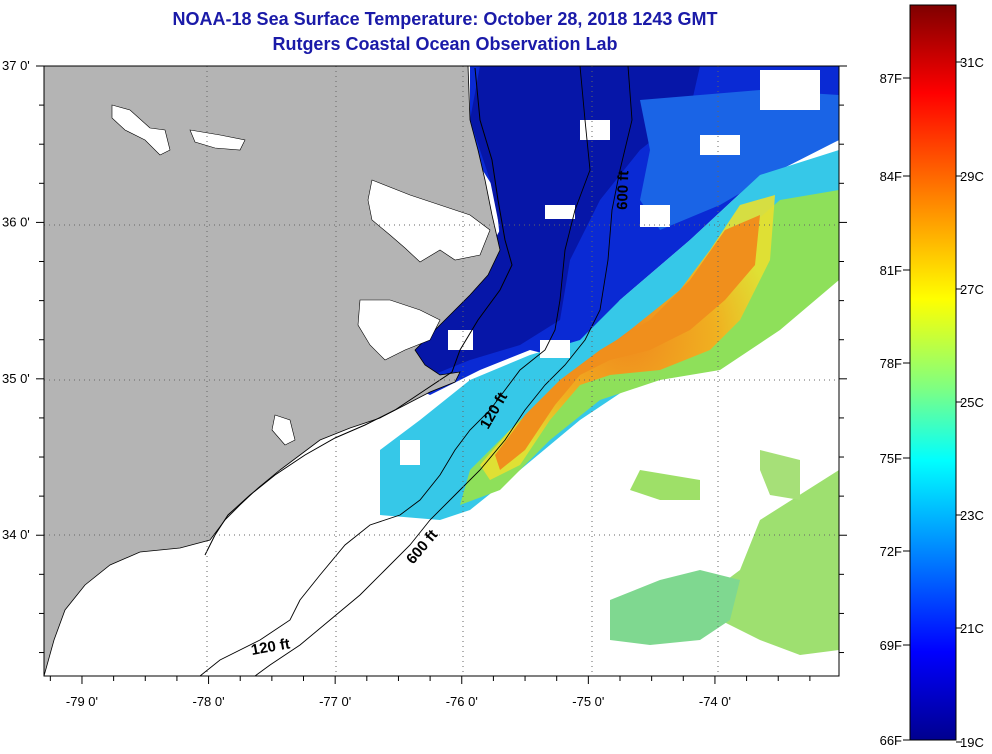 This screenshot has height=754, width=992. What do you see at coordinates (780, 475) in the screenshot?
I see `sst-patch-e2` at bounding box center [780, 475].